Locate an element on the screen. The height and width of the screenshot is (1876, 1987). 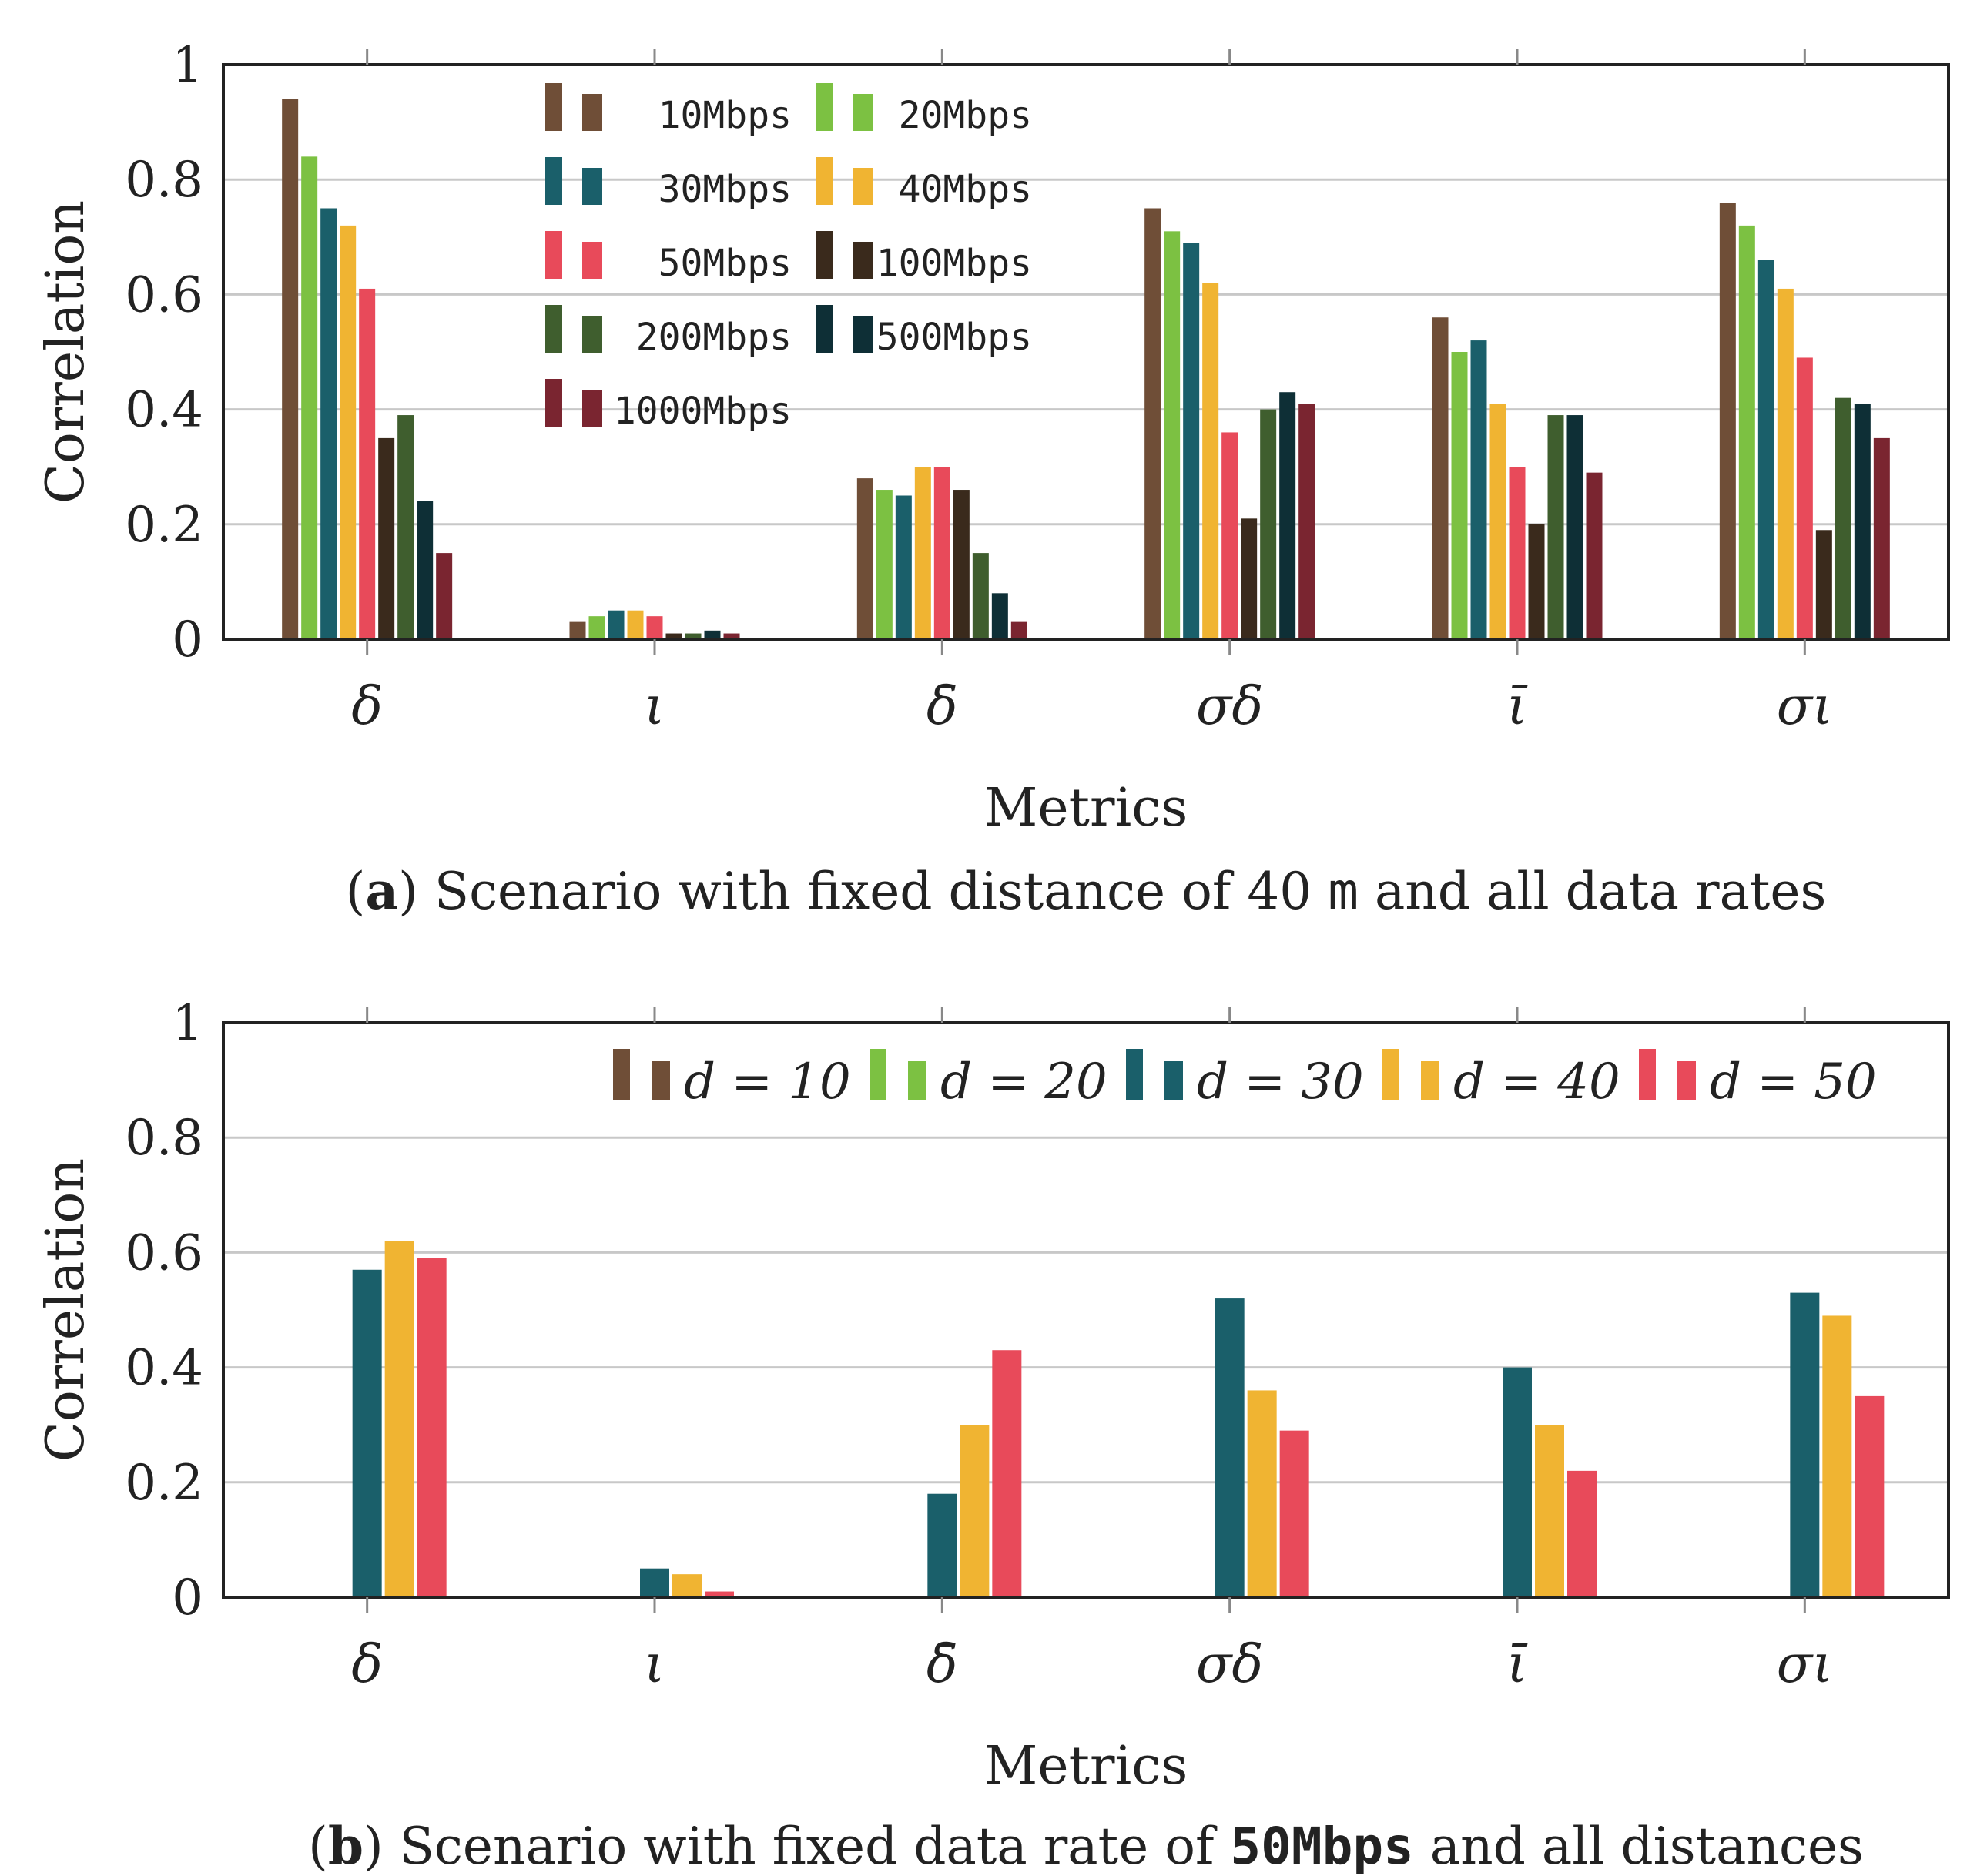
x-tick-label: ι is located at coordinates (655, 1664).